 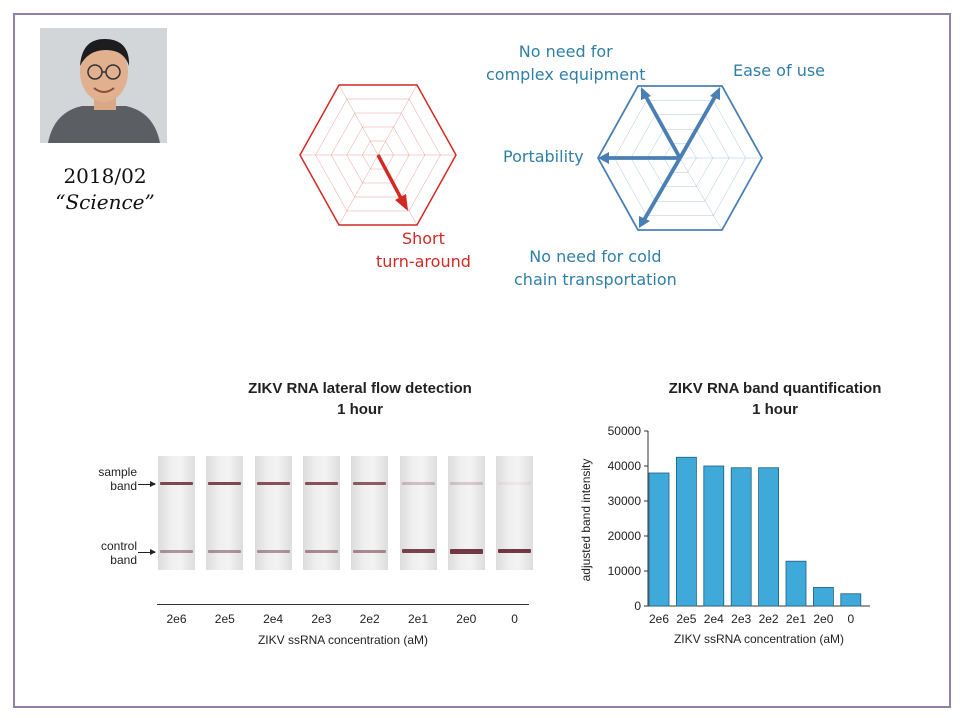 I want to click on control-band-label: control band, so click(x=118, y=553).